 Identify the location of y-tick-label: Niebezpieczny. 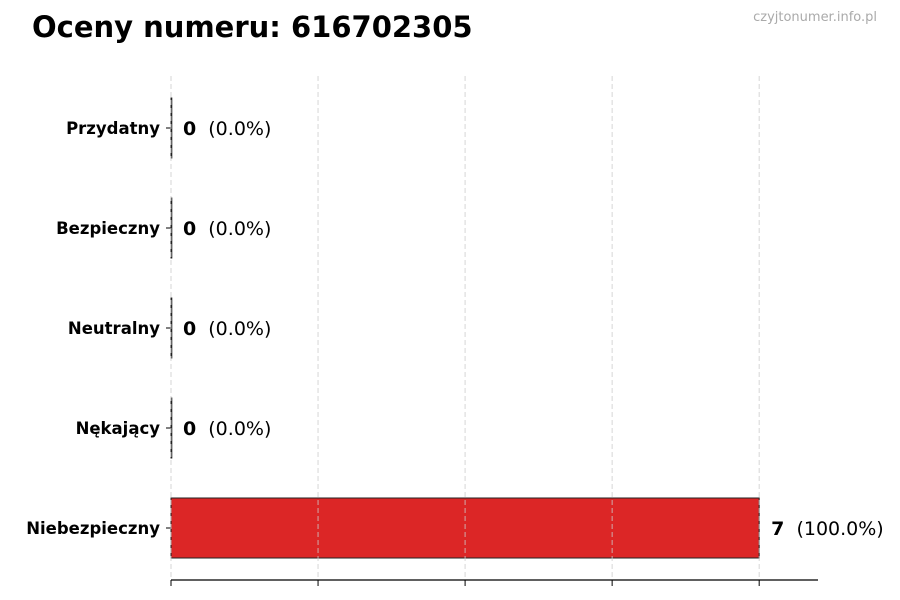
(93, 528).